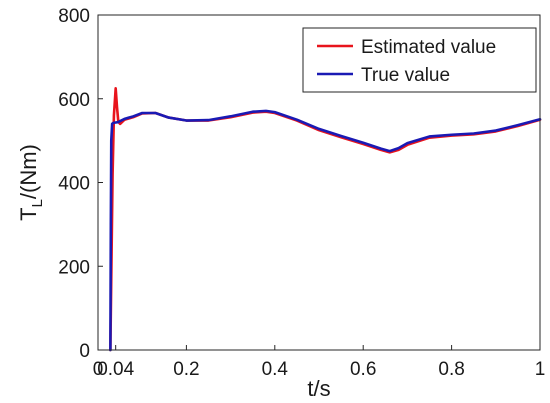 Image resolution: width=550 pixels, height=403 pixels. Describe the element at coordinates (275, 369) in the screenshot. I see `x-tick-label: 0.4` at that location.